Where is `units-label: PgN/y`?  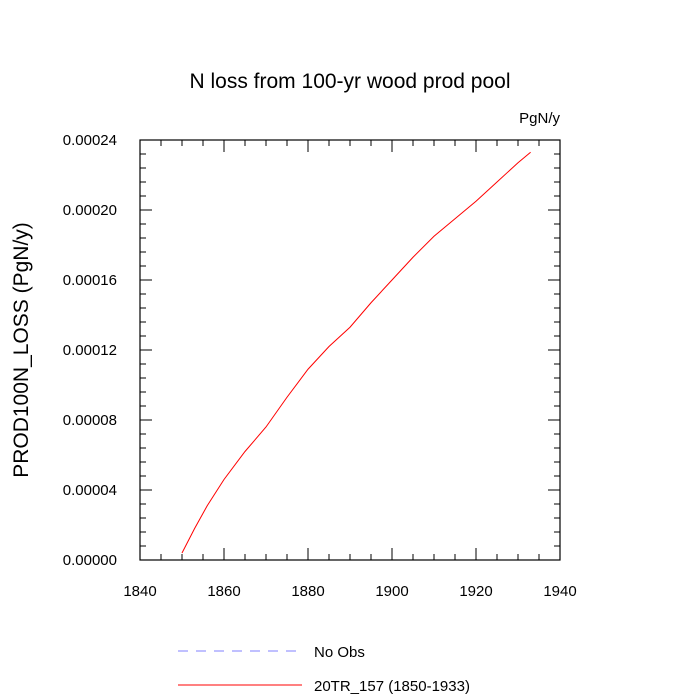 units-label: PgN/y is located at coordinates (539, 118).